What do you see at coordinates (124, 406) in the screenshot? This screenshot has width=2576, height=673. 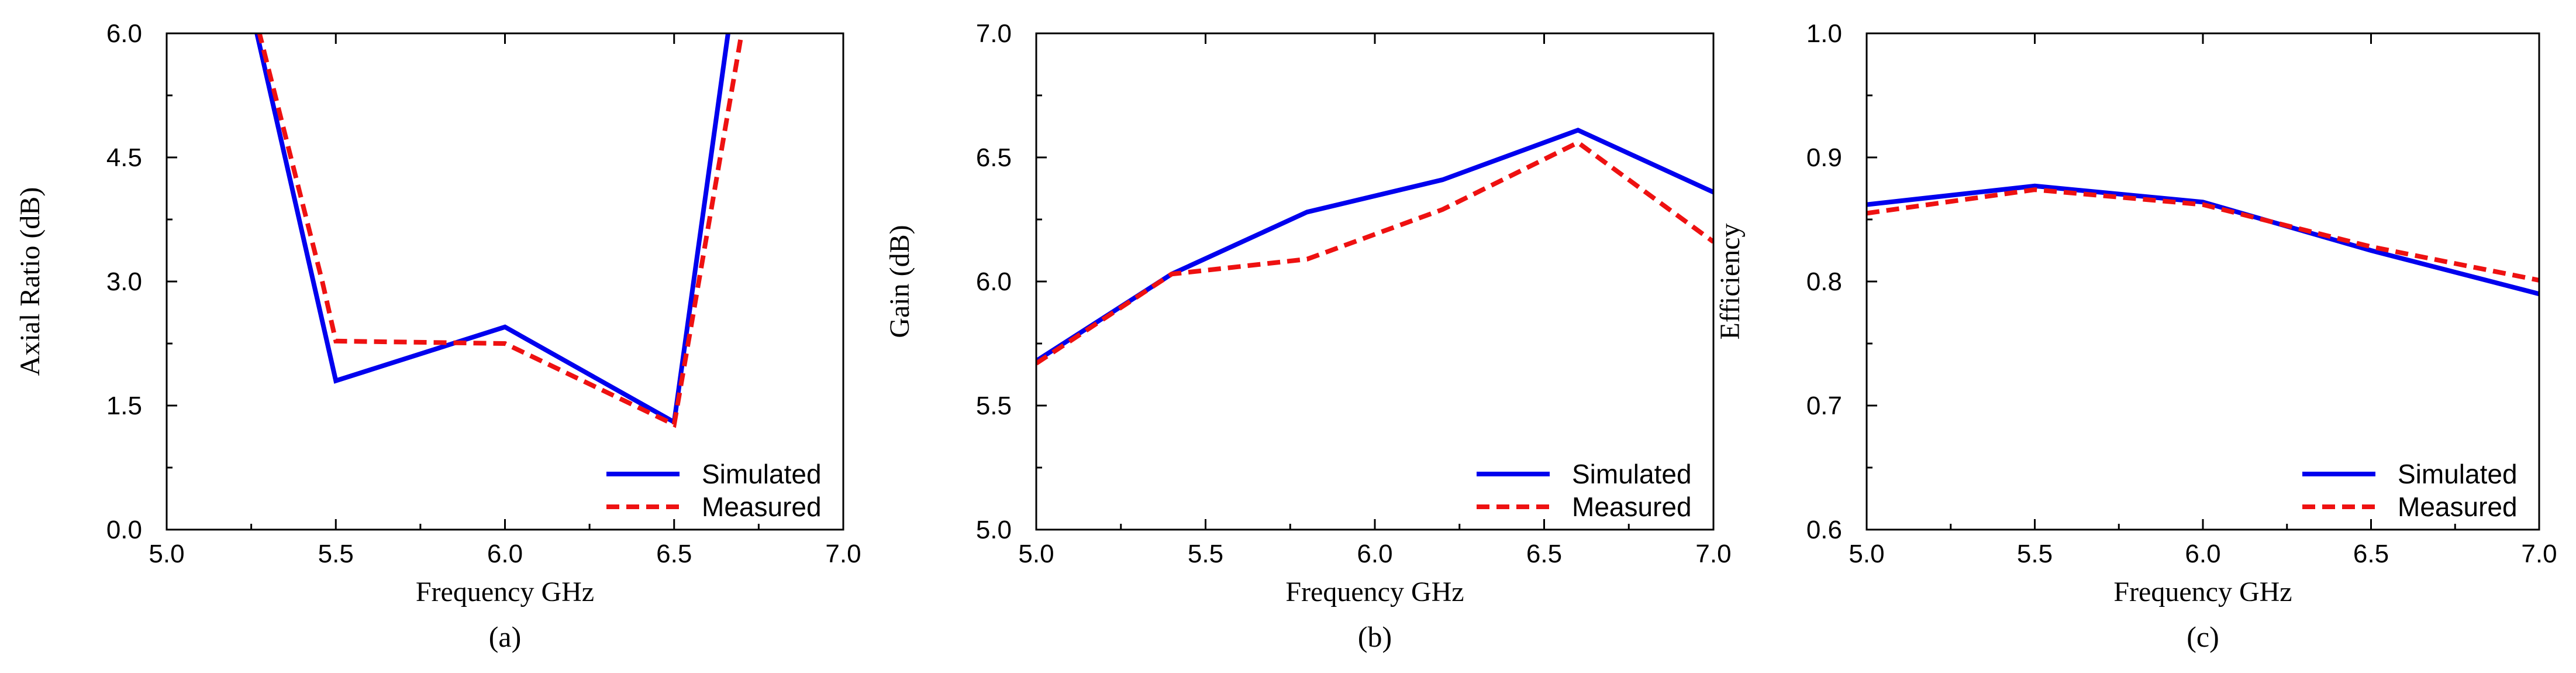 I see `y-tick-label: 1.5` at bounding box center [124, 406].